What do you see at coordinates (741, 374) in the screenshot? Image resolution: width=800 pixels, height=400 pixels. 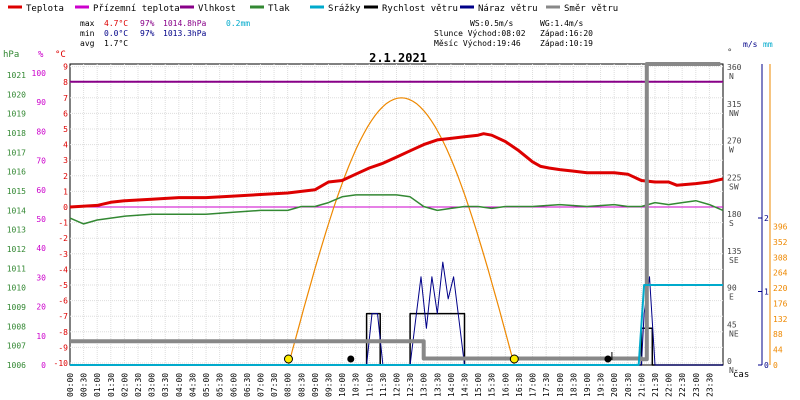 I see `unit-cas: čas` at bounding box center [741, 374].